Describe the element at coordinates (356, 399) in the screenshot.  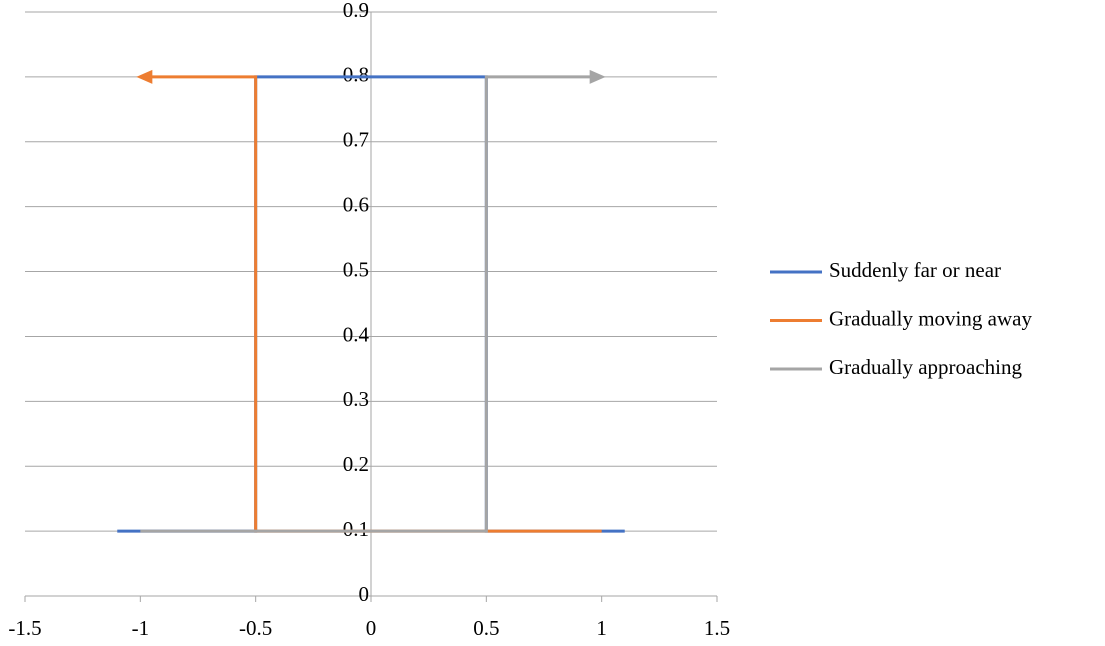
I see `y-tick-label: 0.3` at that location.